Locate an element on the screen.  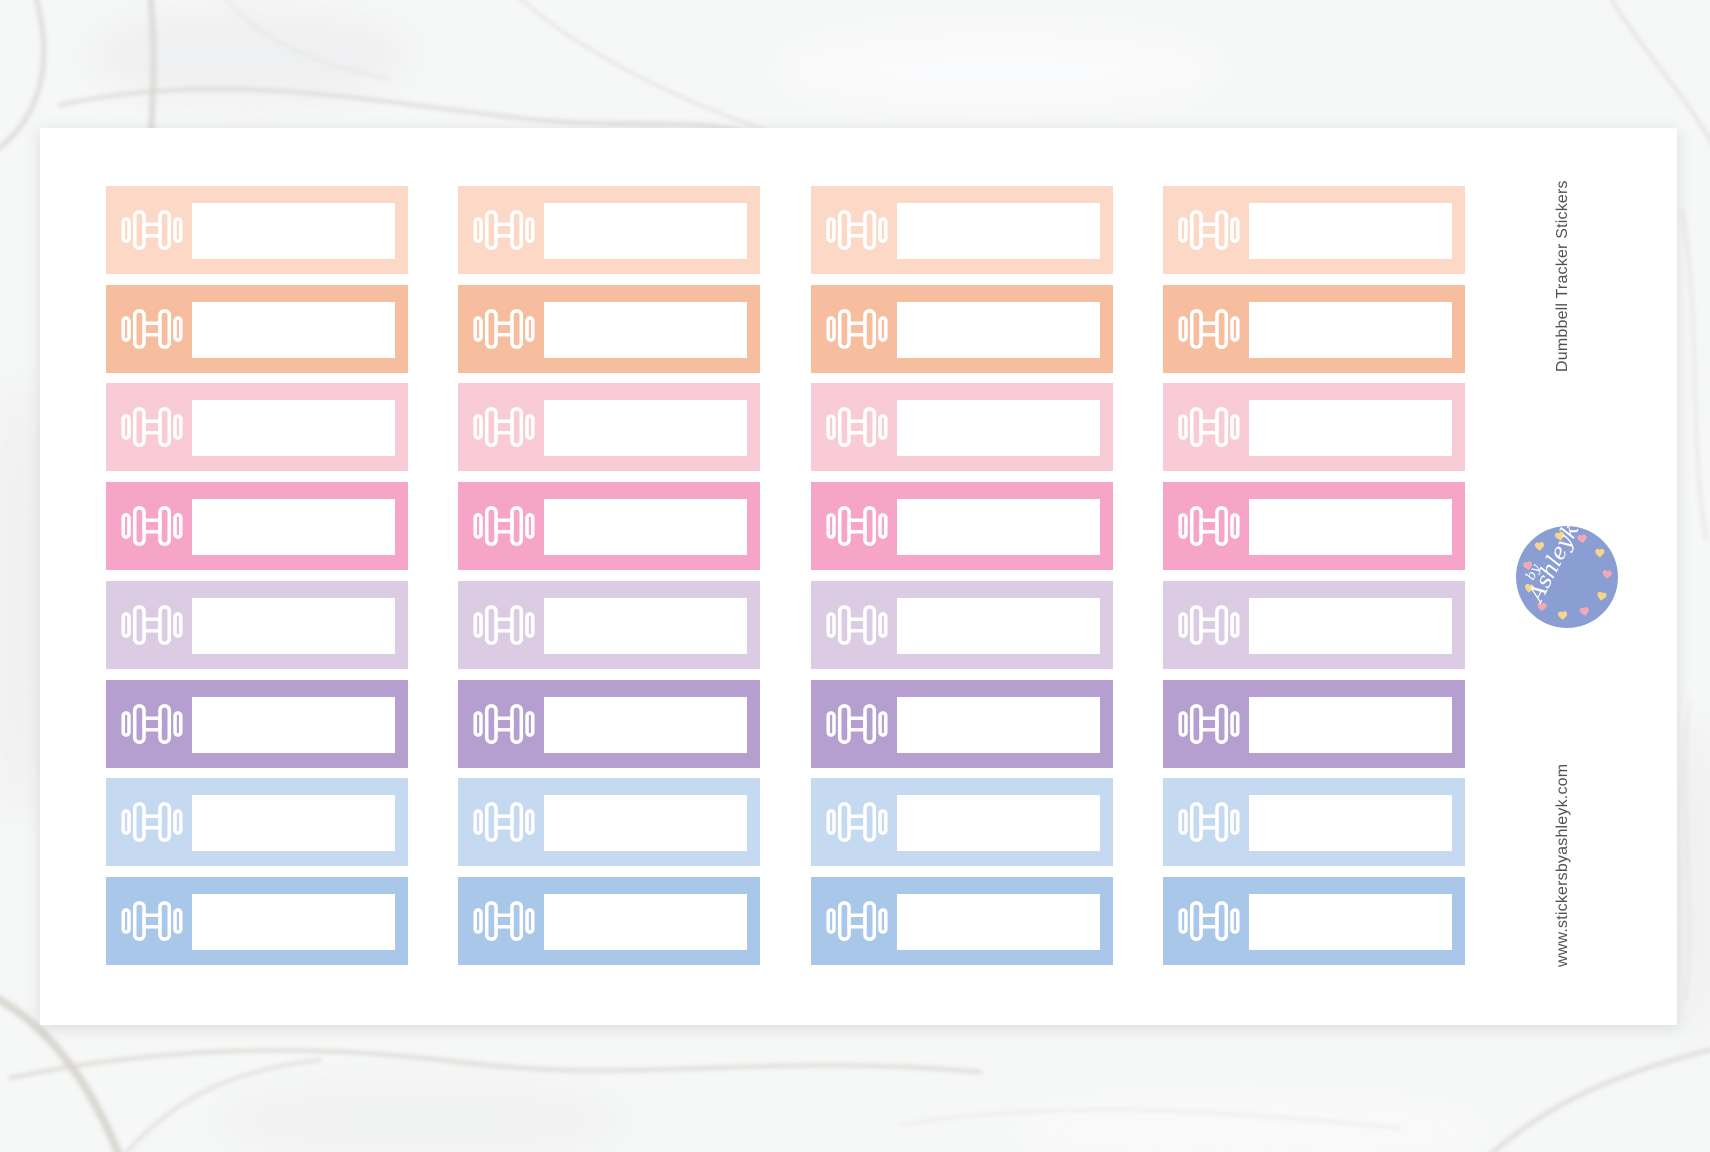
sticker-pink-col3 is located at coordinates (962, 526).